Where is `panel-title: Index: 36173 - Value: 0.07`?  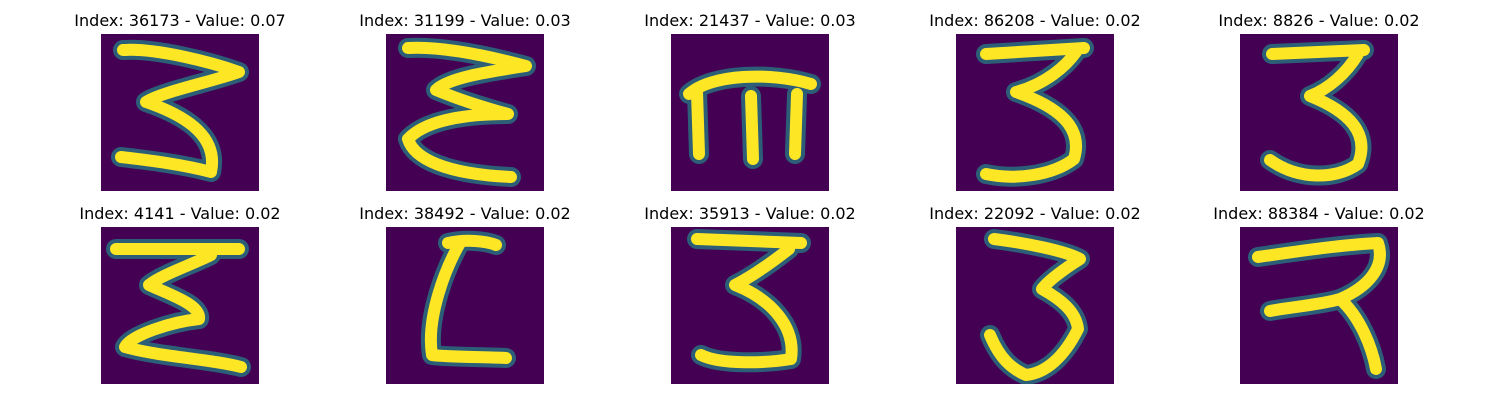
panel-title: Index: 36173 - Value: 0.07 is located at coordinates (180, 20).